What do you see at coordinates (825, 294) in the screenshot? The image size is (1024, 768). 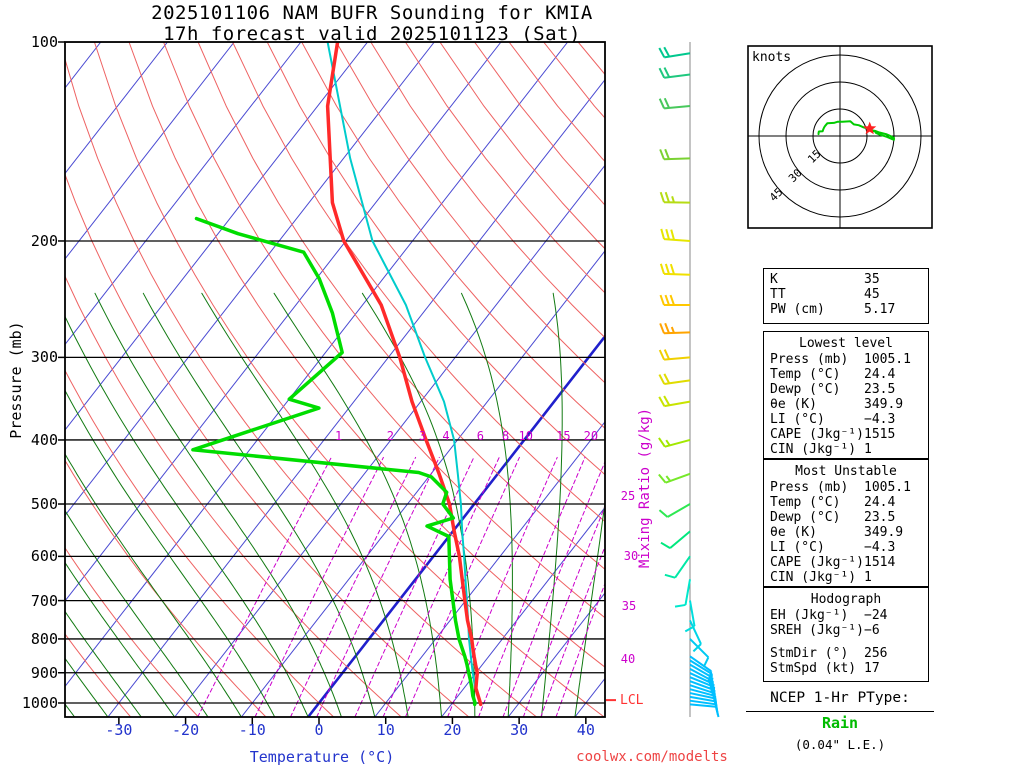 I see `table-row: TT 45` at bounding box center [825, 294].